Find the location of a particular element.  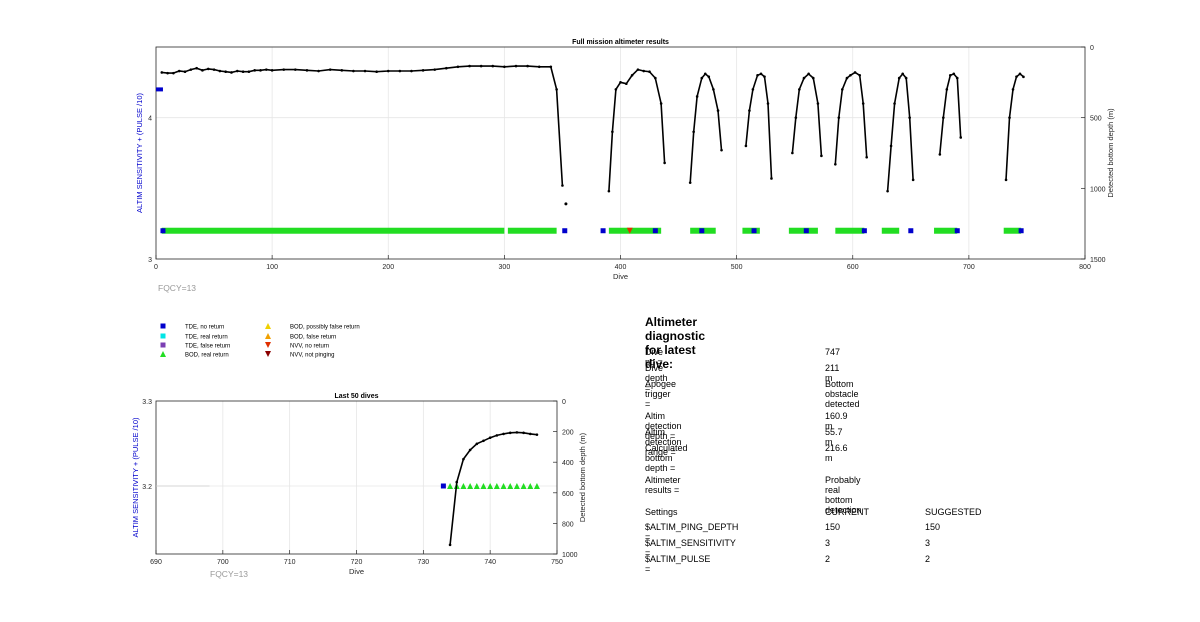

settings-header-label: Settings is located at coordinates (661, 512).